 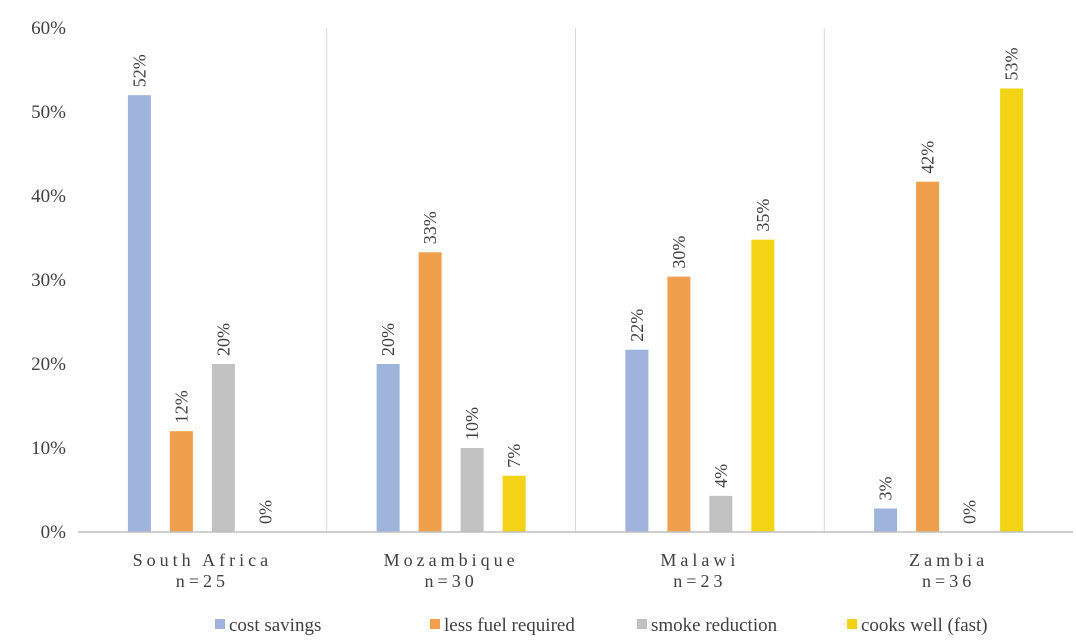 I want to click on y-tick-label: 30%, so click(x=48, y=280).